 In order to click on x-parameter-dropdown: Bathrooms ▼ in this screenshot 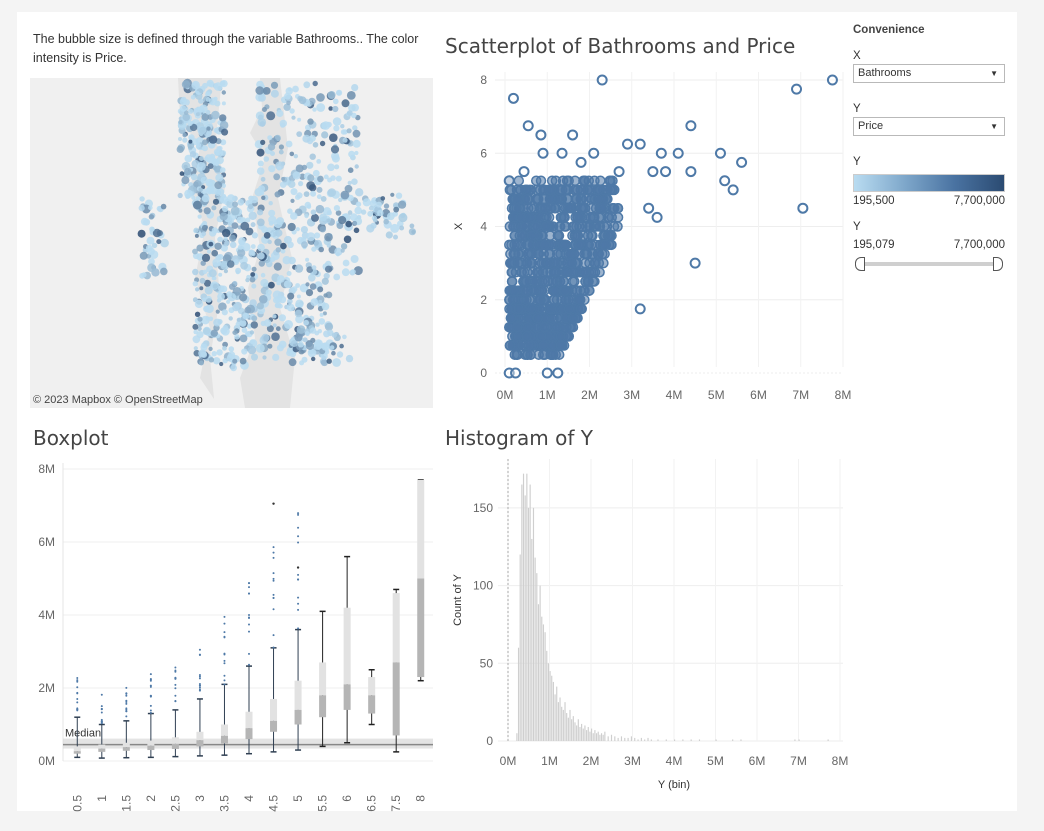, I will do `click(929, 73)`.